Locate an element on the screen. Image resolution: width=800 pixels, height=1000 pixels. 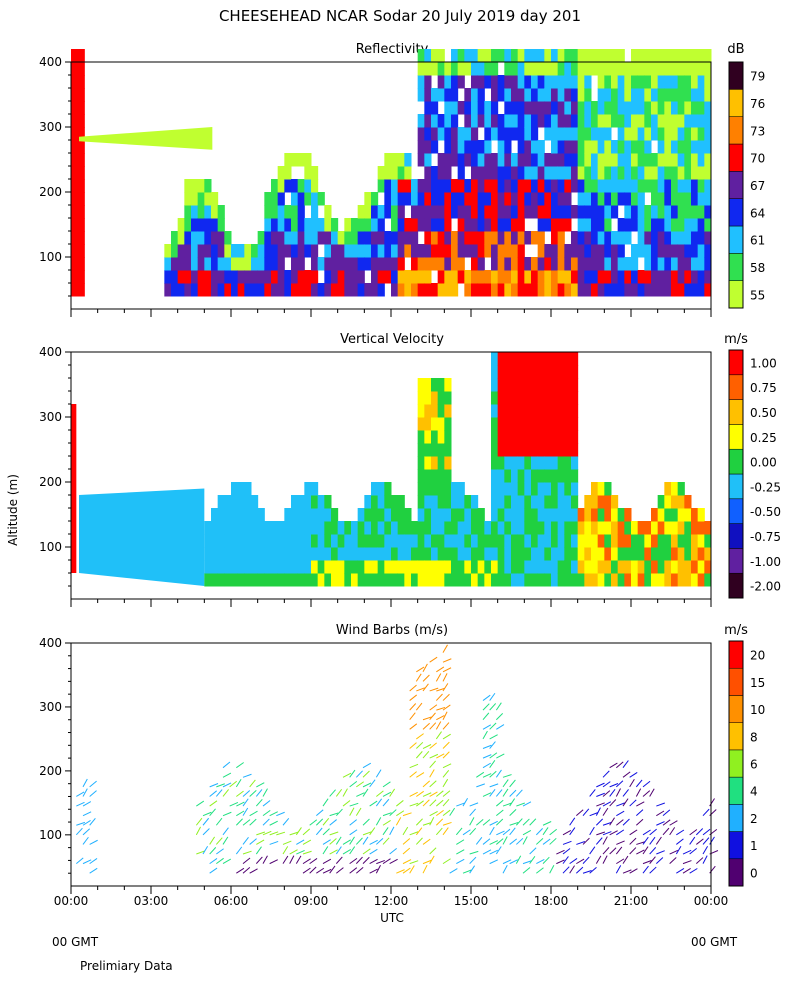
x-tick-label: 00:00 is located at coordinates (71, 901).